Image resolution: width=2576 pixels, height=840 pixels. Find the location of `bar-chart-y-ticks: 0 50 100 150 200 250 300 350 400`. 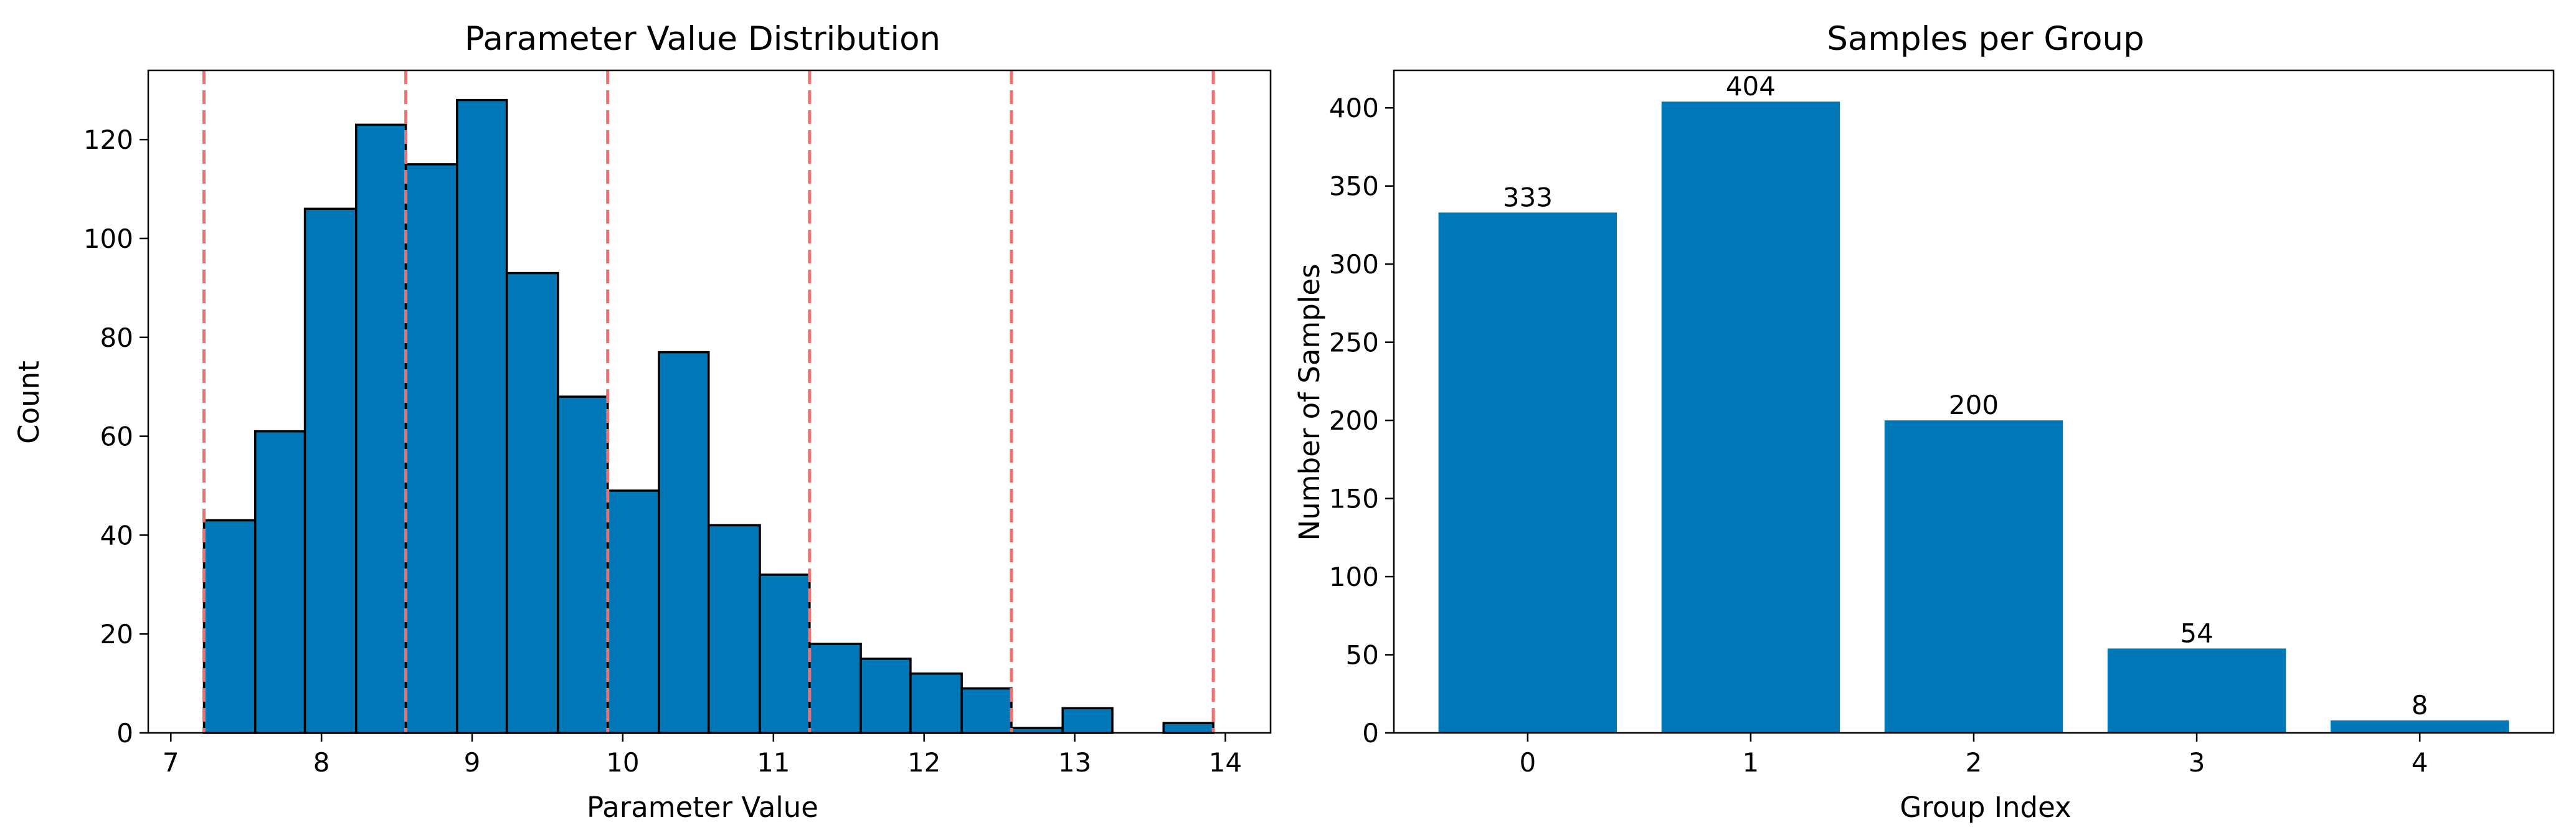

bar-chart-y-ticks: 0 50 100 150 200 250 300 350 400 is located at coordinates (1361, 420).